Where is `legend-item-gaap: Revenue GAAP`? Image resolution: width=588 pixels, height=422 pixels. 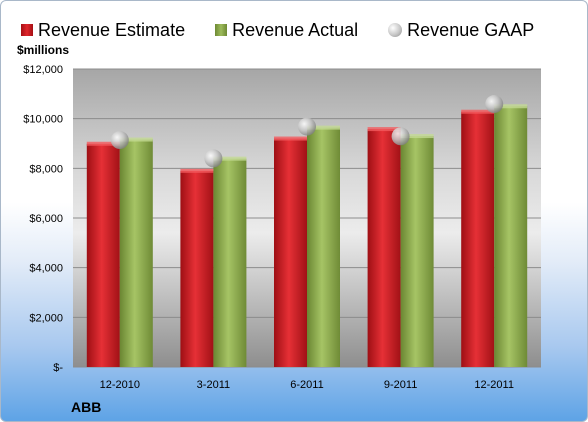 legend-item-gaap: Revenue GAAP is located at coordinates (461, 30).